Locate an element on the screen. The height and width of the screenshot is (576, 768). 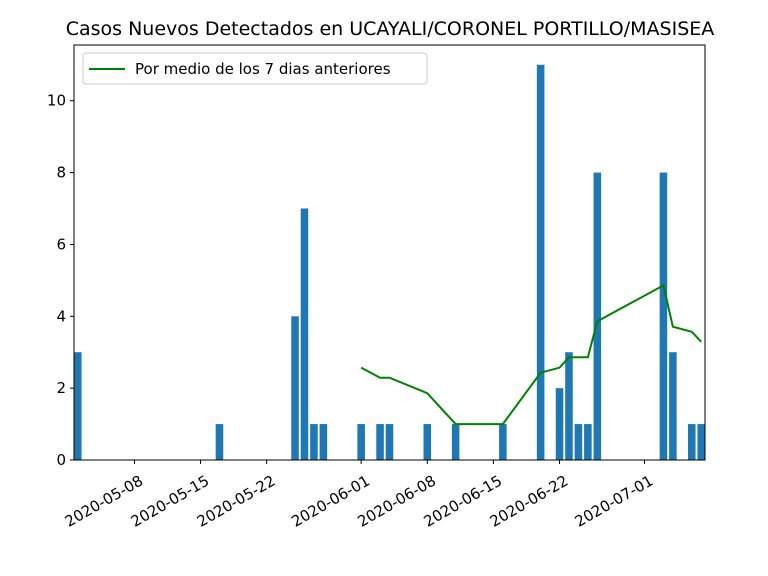
y-tick-label: 6 is located at coordinates (61, 244).